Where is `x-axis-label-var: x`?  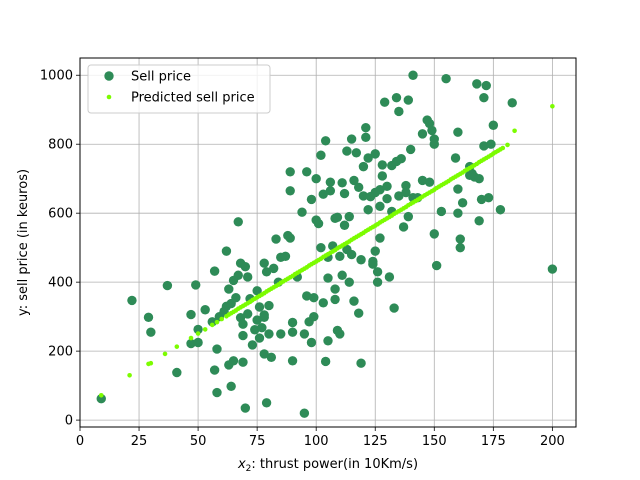 x-axis-label-var: x is located at coordinates (241, 464).